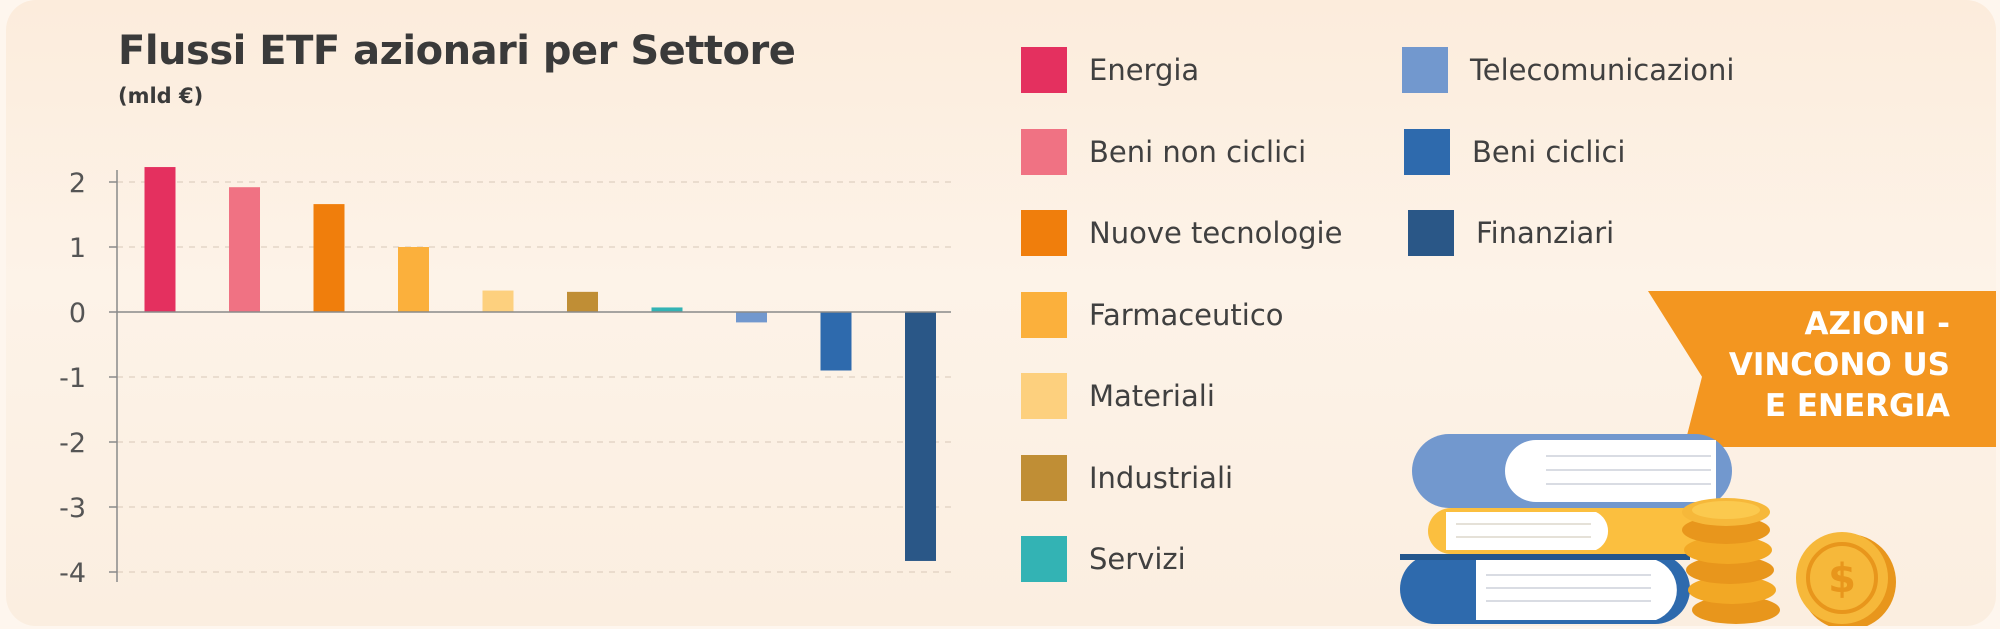  Describe the element at coordinates (1857, 406) in the screenshot. I see `banner-line: E ENERGIA` at that location.